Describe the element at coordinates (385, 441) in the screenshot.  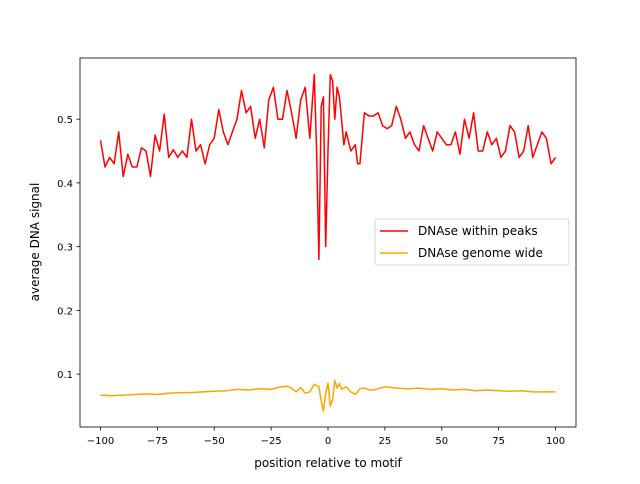
I see `x-tick-label: 25` at that location.